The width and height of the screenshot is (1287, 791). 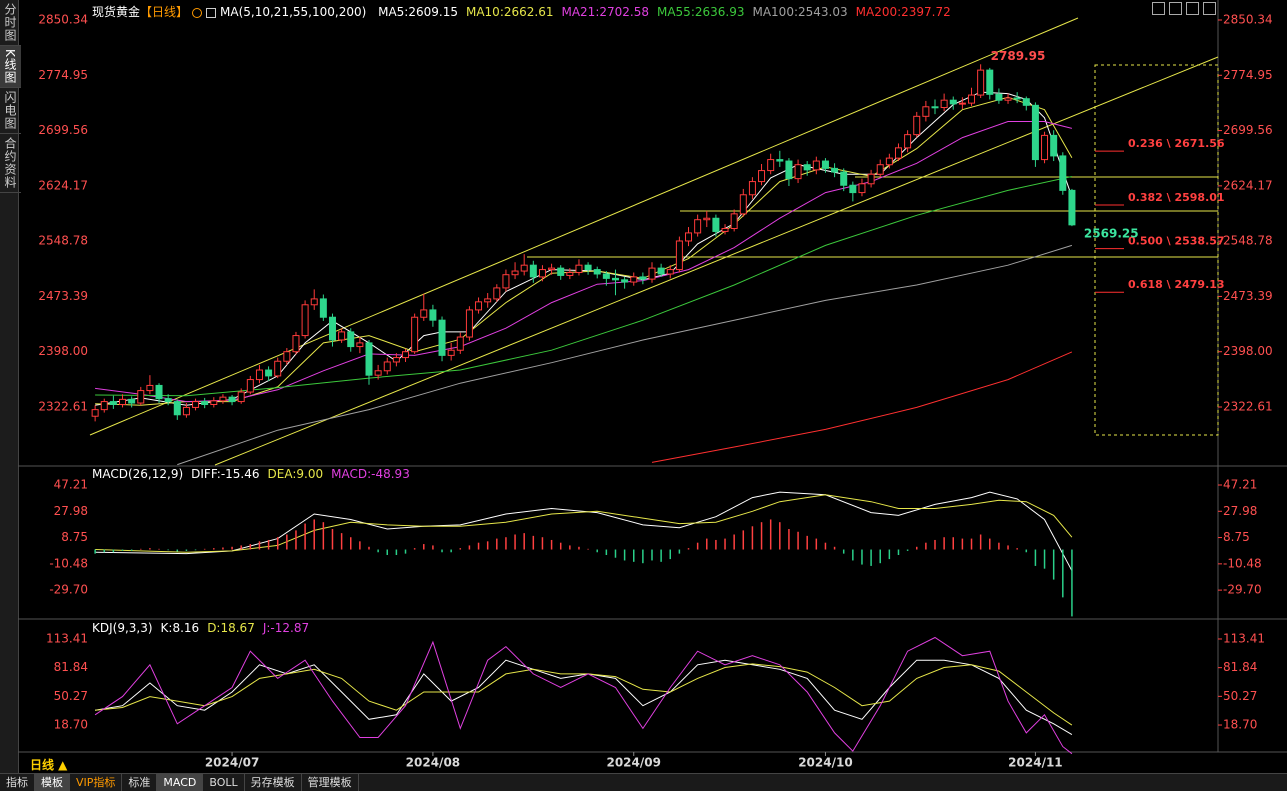 I want to click on x-tick-label: 2024/08, so click(x=433, y=763).